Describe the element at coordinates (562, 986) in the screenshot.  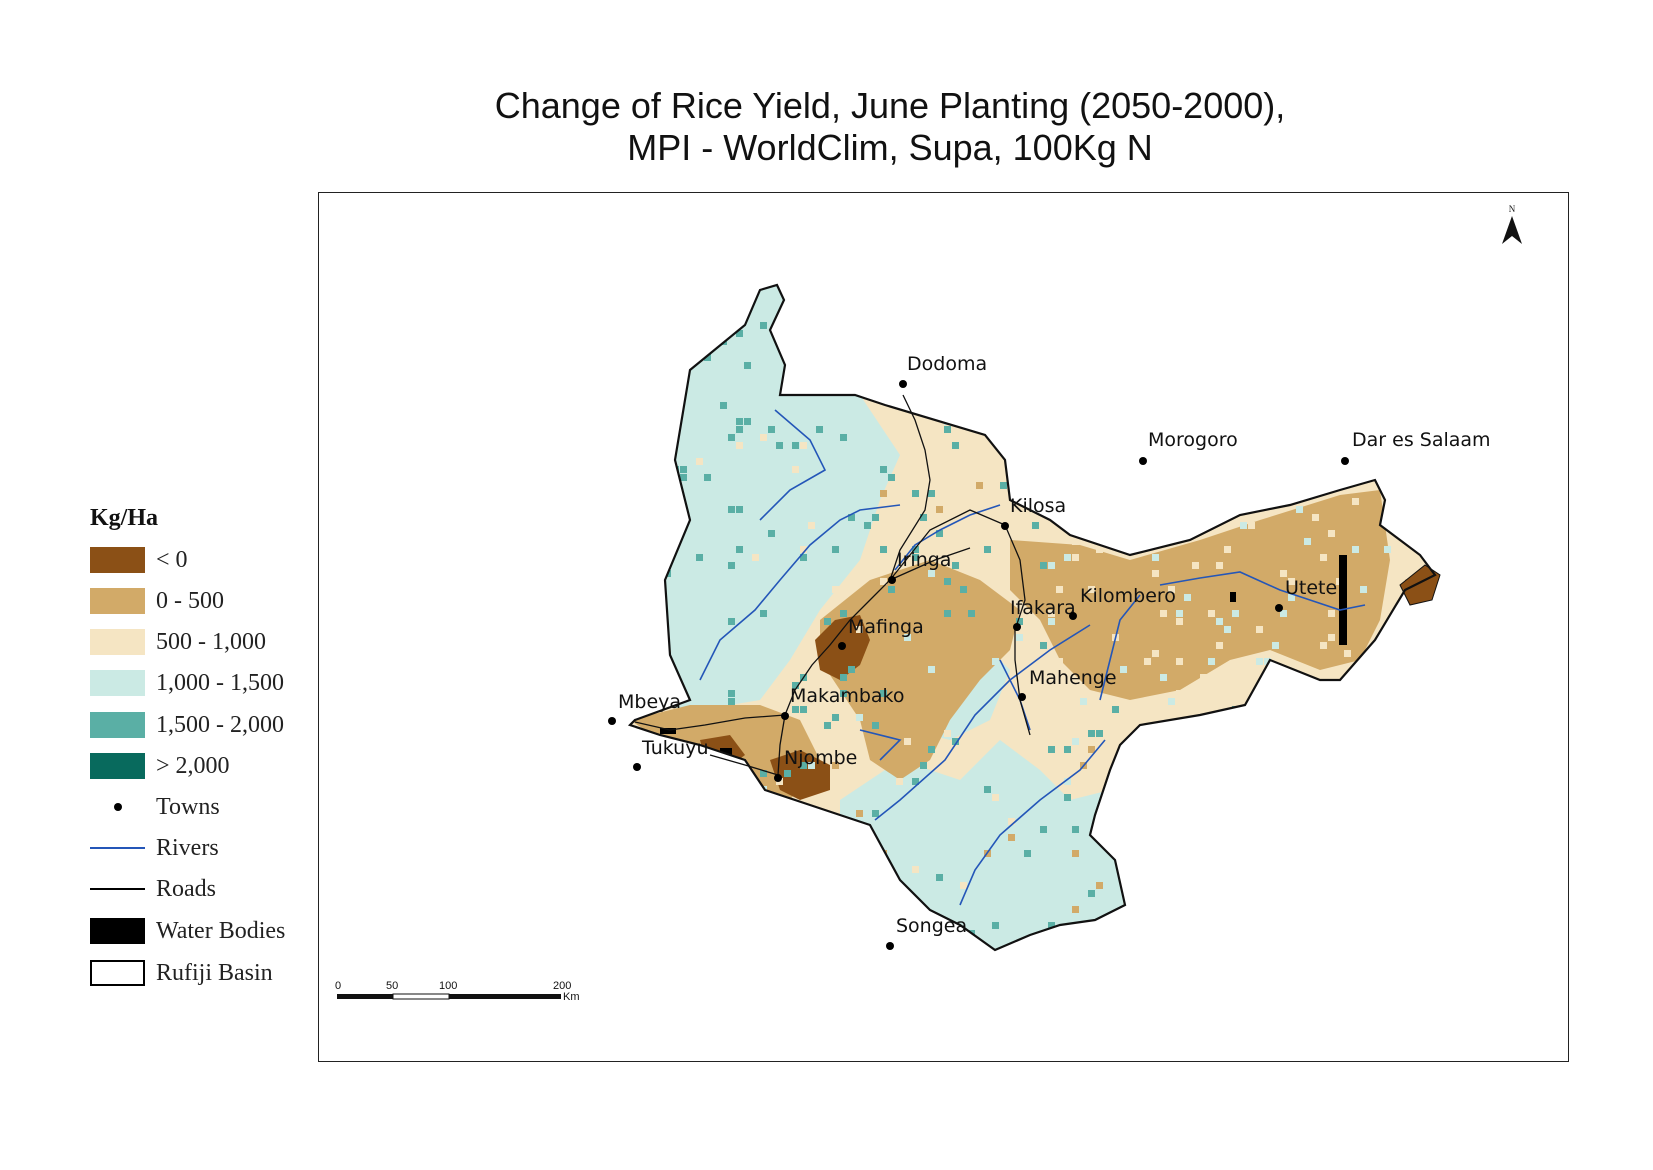
I see `scale-tick-200: 200` at that location.